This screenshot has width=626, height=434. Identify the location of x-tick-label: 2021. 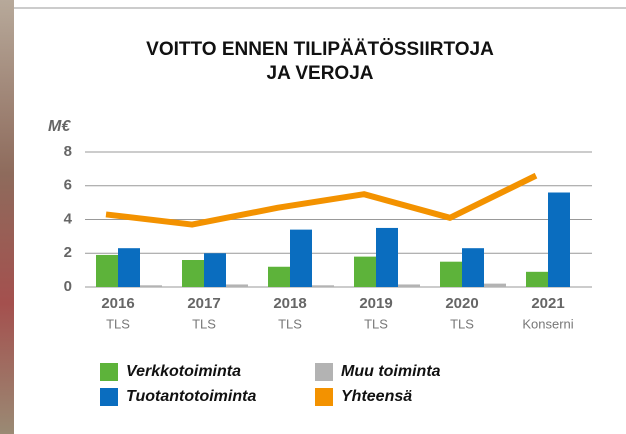
(547, 303).